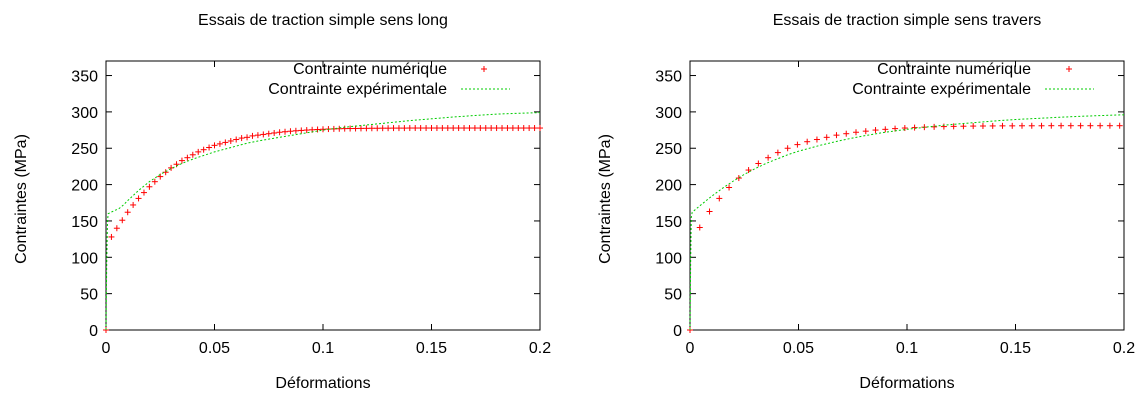 The height and width of the screenshot is (393, 1143). What do you see at coordinates (106, 348) in the screenshot?
I see `x-tick-label: 0` at bounding box center [106, 348].